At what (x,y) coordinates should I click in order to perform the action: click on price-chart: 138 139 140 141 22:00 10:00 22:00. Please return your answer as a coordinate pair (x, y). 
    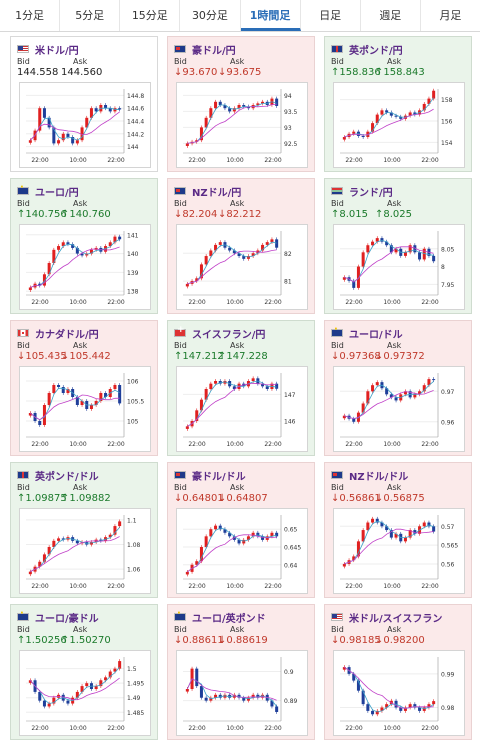
    Looking at the image, I should click on (85, 267).